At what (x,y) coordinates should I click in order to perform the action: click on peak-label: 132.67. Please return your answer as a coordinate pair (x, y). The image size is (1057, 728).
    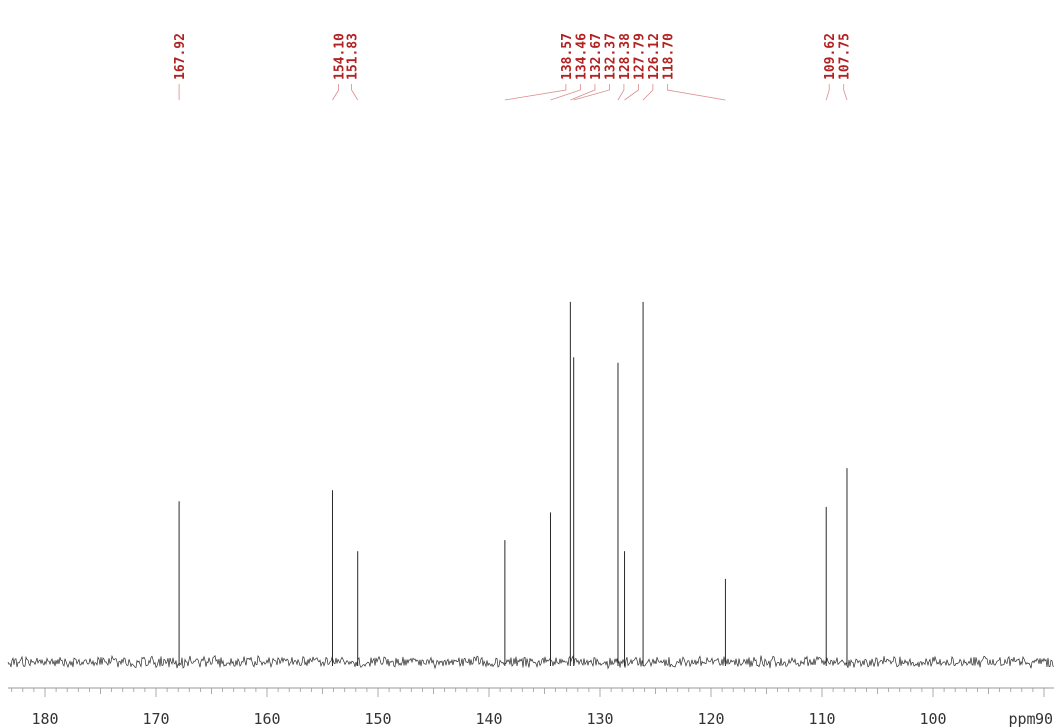
    Looking at the image, I should click on (596, 56).